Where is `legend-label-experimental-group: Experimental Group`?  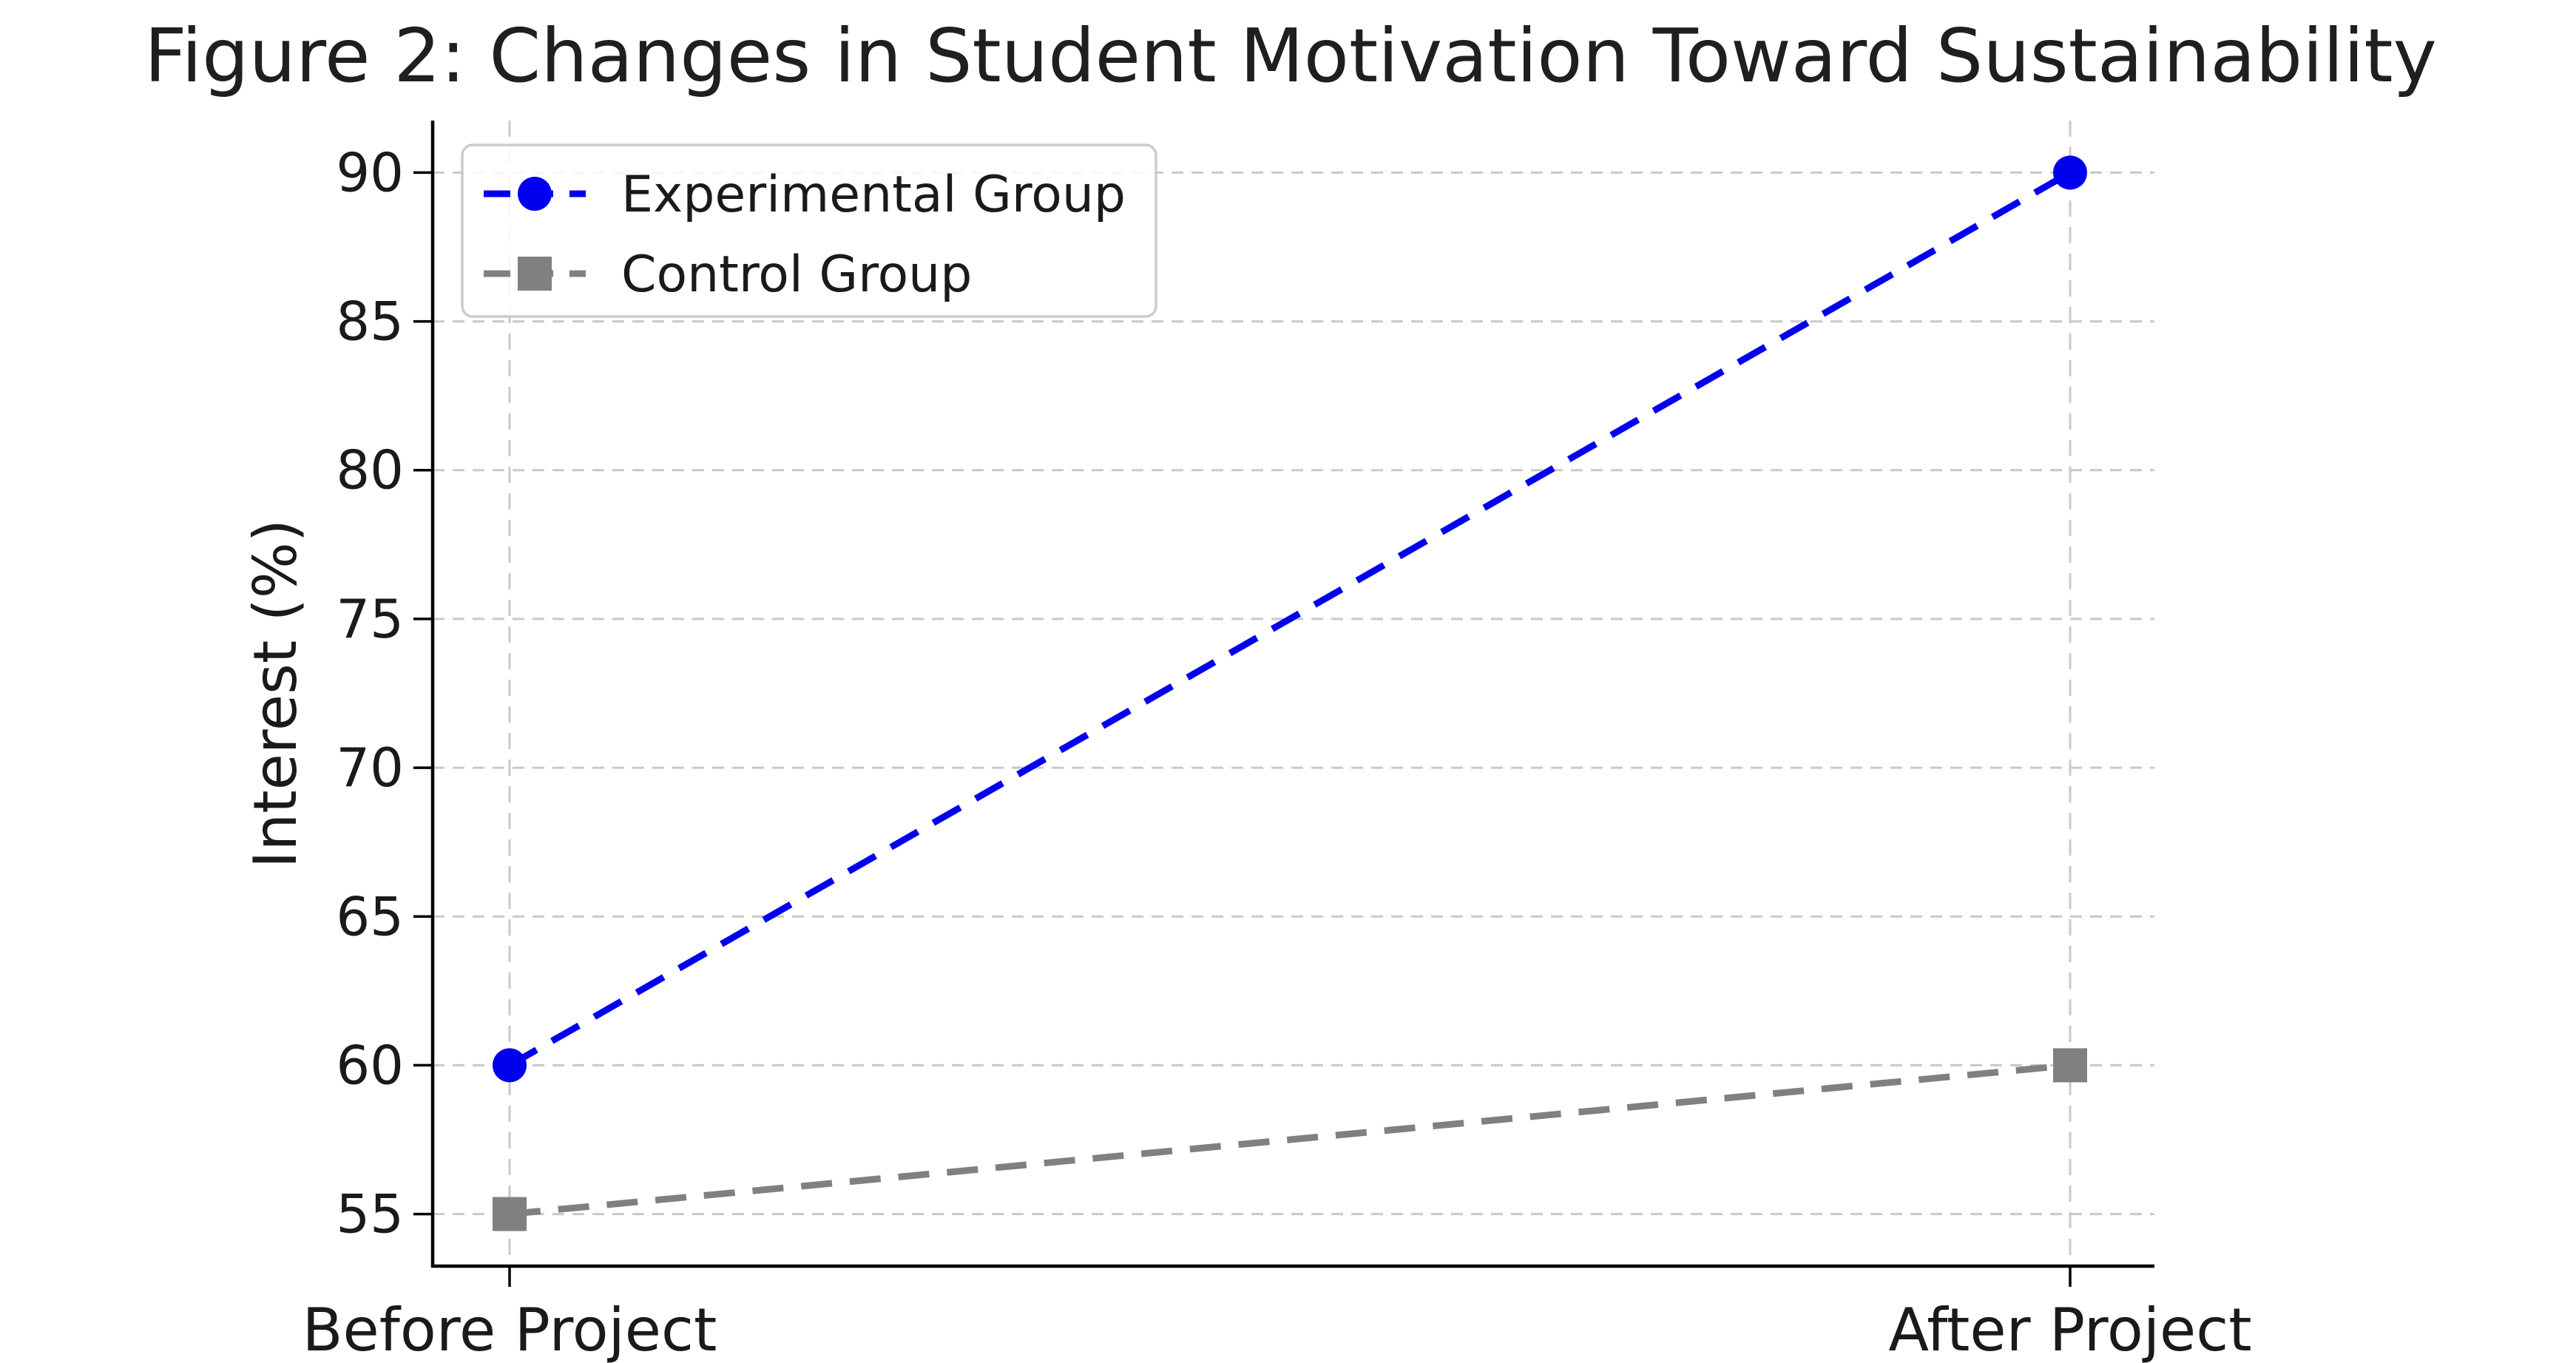 legend-label-experimental-group: Experimental Group is located at coordinates (873, 195).